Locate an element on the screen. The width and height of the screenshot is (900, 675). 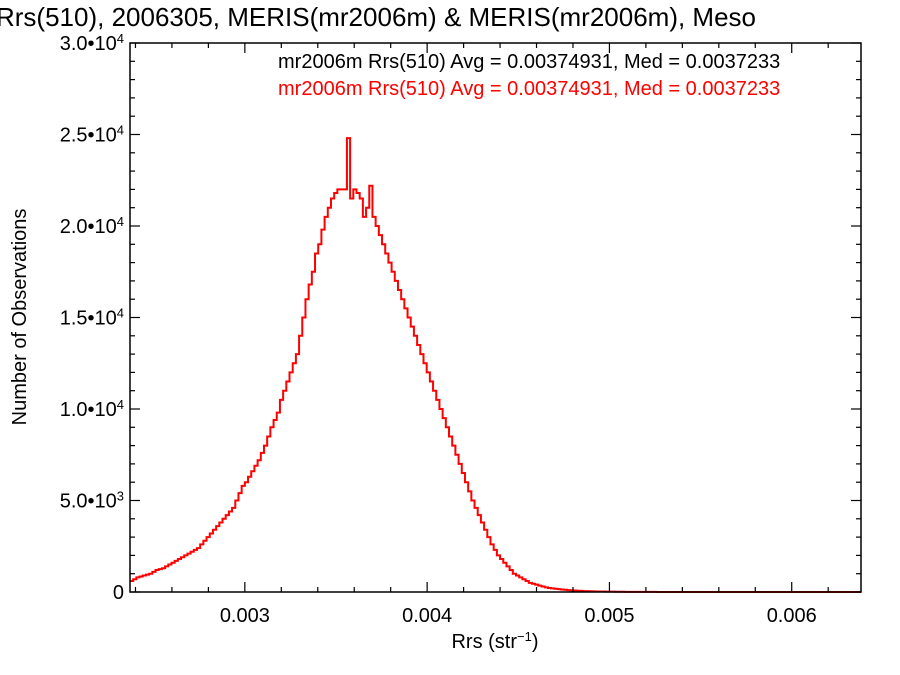
x-axis-label: Rrs (str−1) is located at coordinates (494, 641).